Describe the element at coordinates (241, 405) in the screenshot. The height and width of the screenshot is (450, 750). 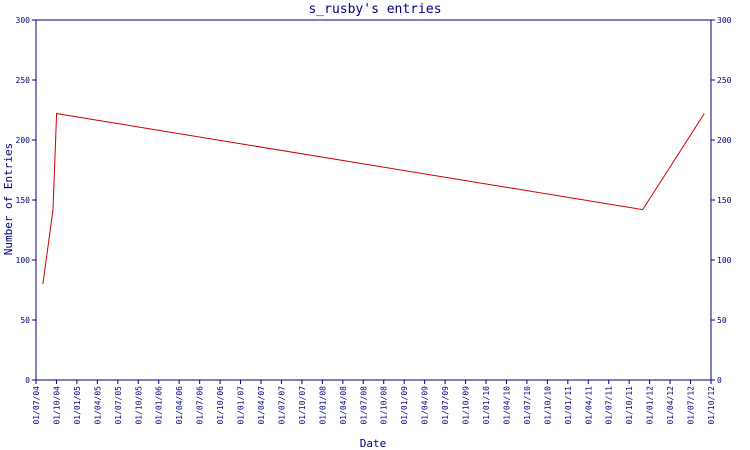
I see `x-tick-label: 01/01/07` at that location.